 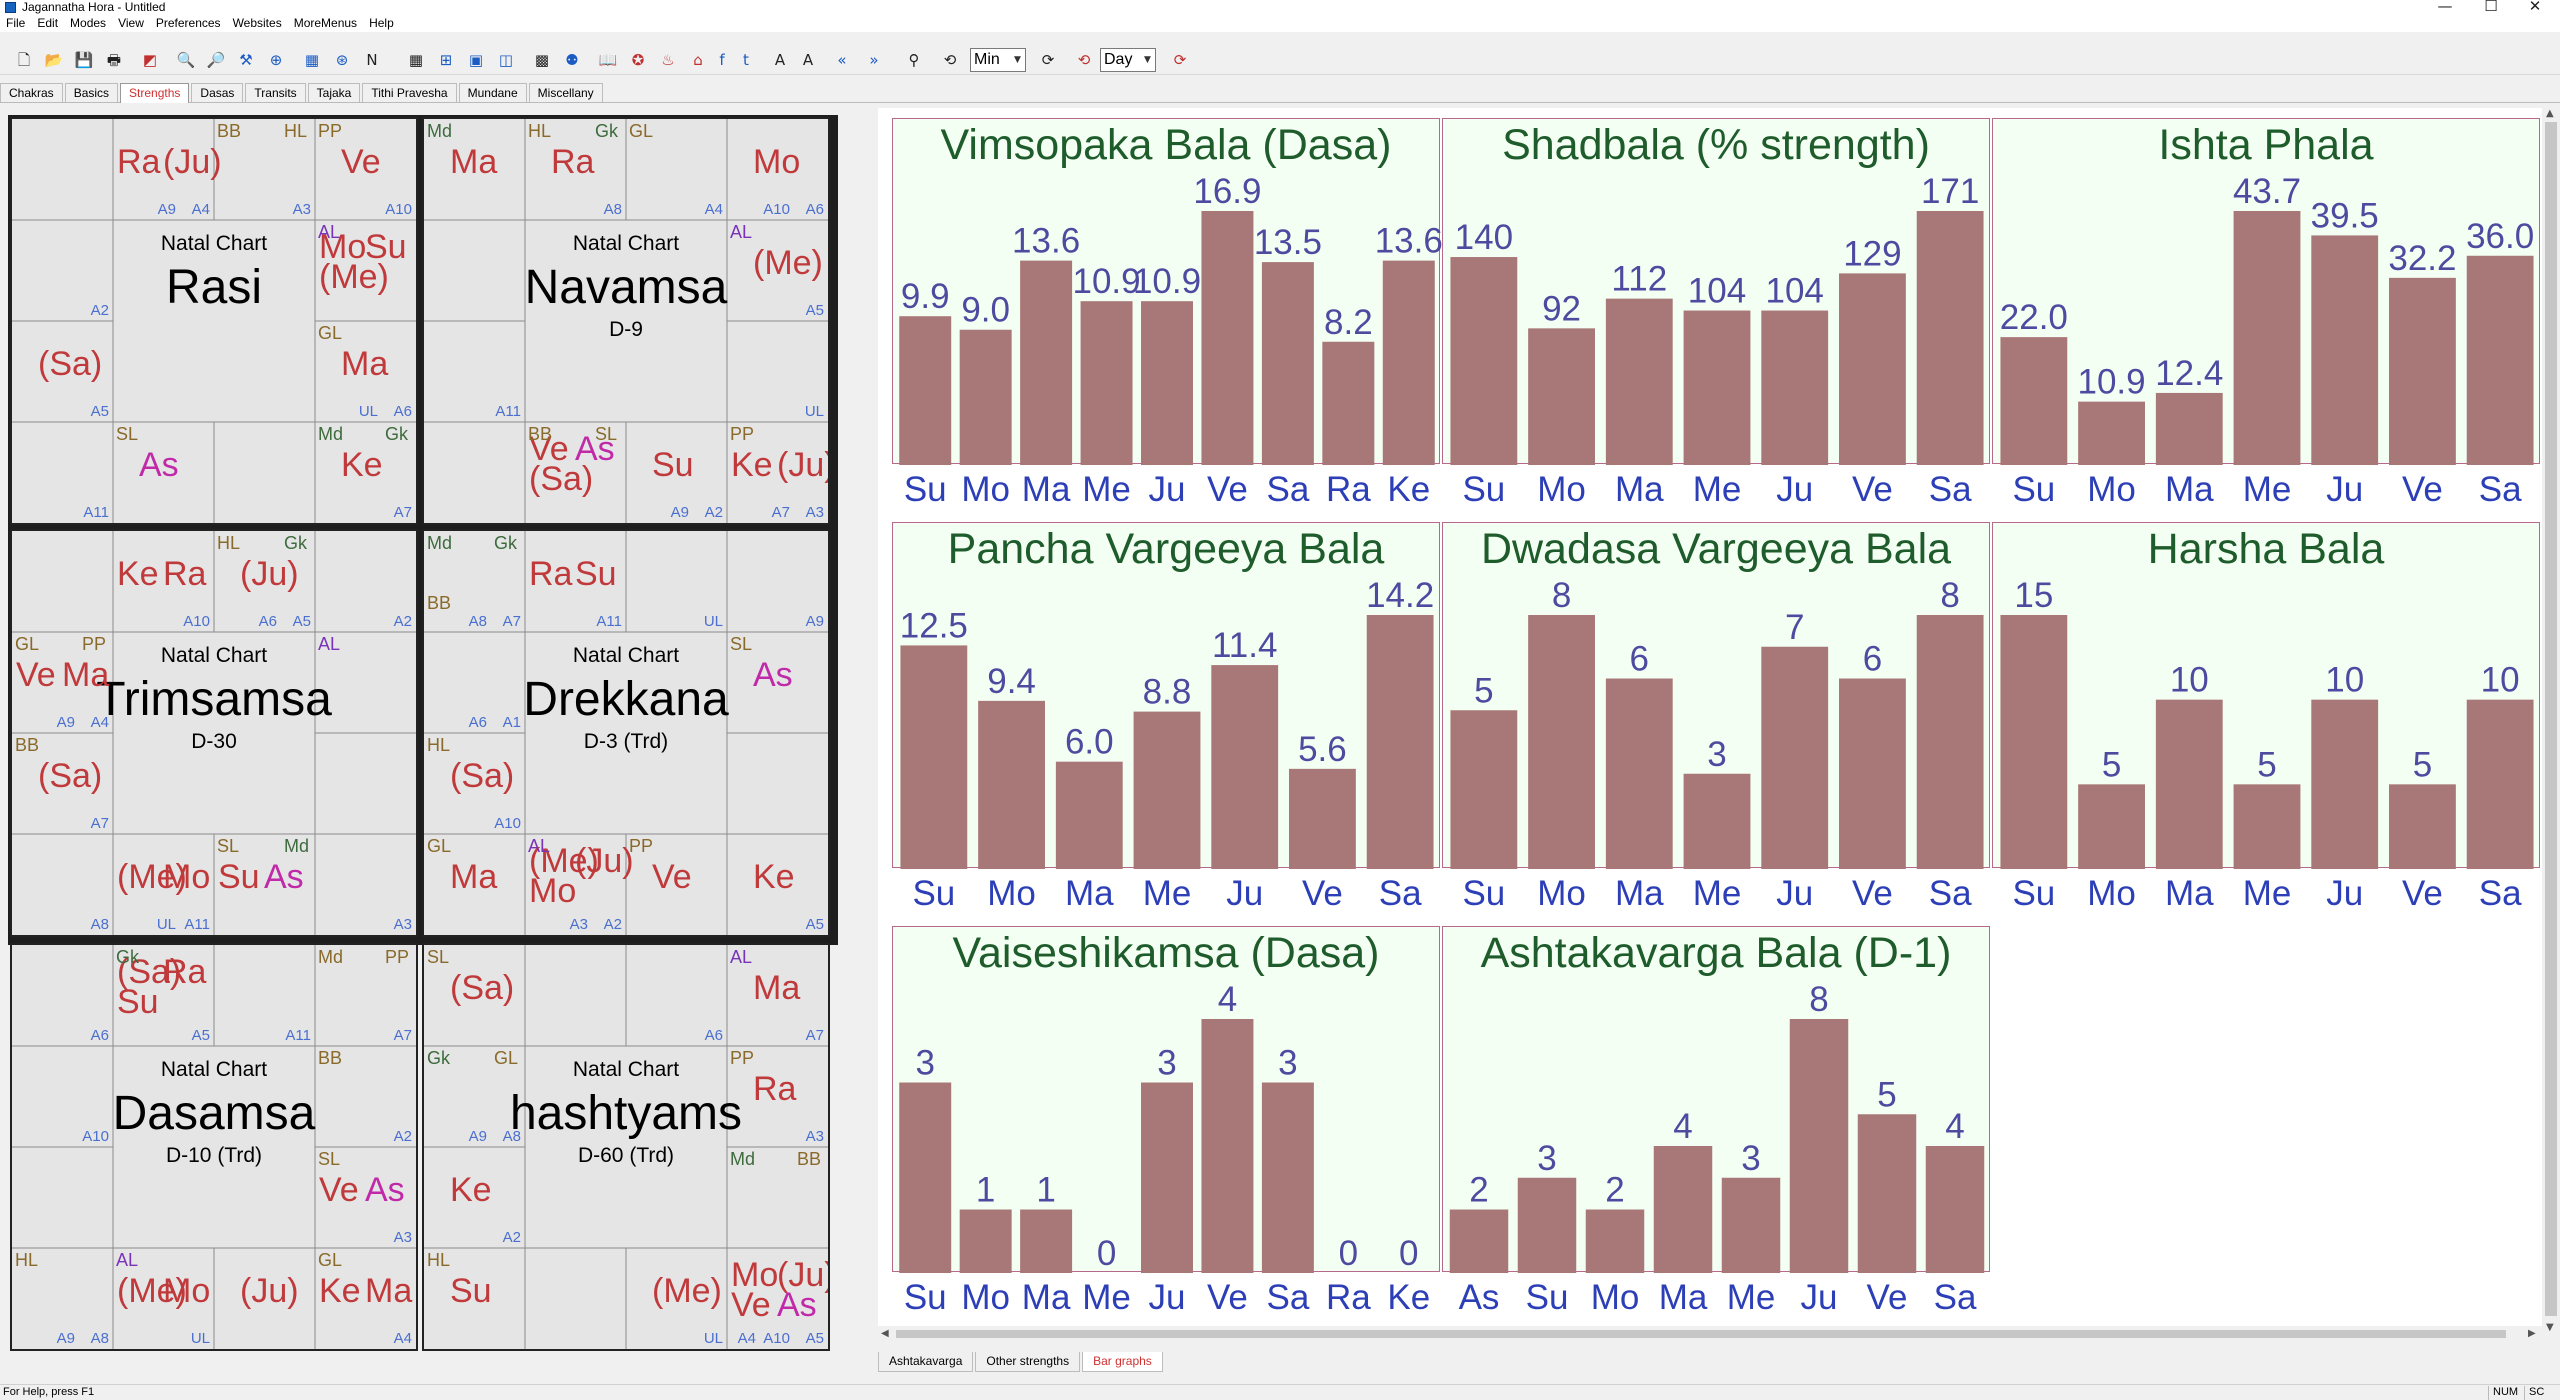 What do you see at coordinates (365, 884) in the screenshot?
I see `house-cell-h6: A3` at bounding box center [365, 884].